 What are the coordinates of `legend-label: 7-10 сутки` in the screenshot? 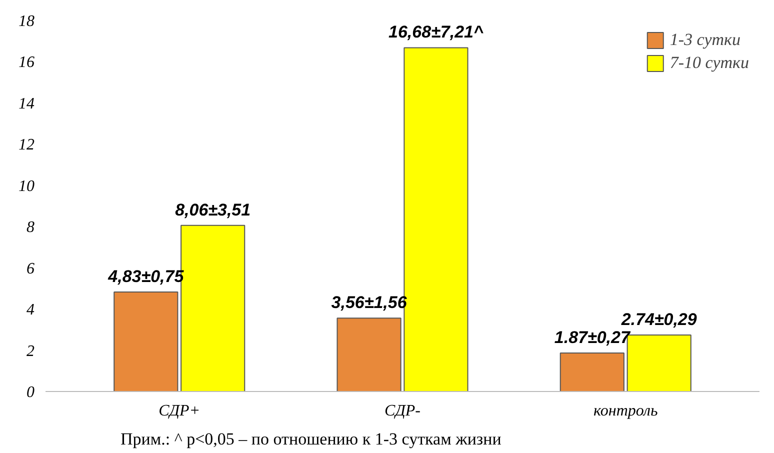 It's located at (709, 63).